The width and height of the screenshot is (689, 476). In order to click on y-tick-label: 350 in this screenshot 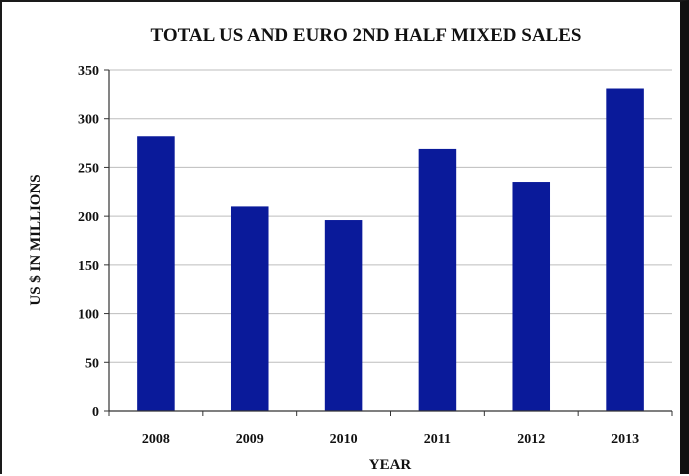, I will do `click(88, 71)`.